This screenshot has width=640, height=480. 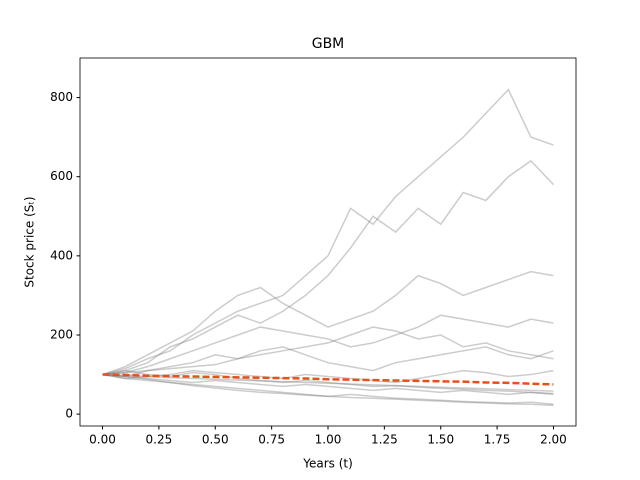 What do you see at coordinates (102, 440) in the screenshot?
I see `x-tick-label: 0.00` at bounding box center [102, 440].